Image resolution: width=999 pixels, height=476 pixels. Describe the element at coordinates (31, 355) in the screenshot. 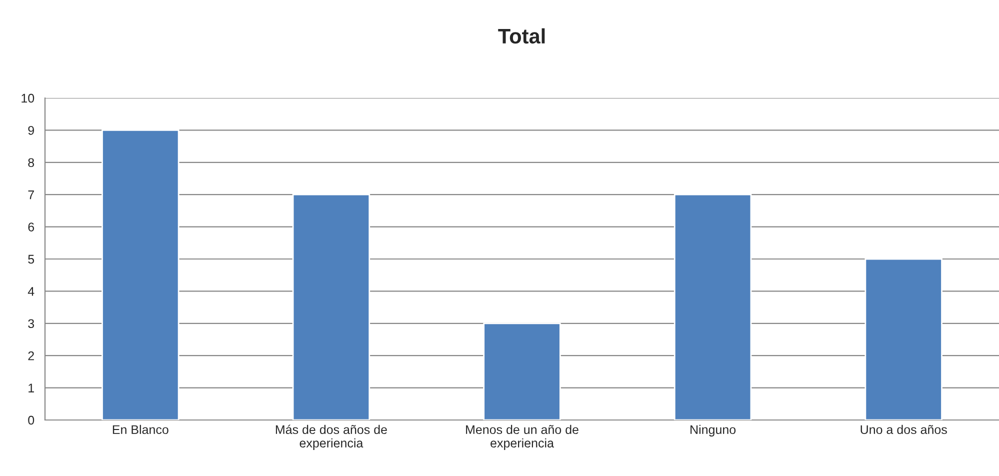

I see `y-tick-label: 2` at that location.